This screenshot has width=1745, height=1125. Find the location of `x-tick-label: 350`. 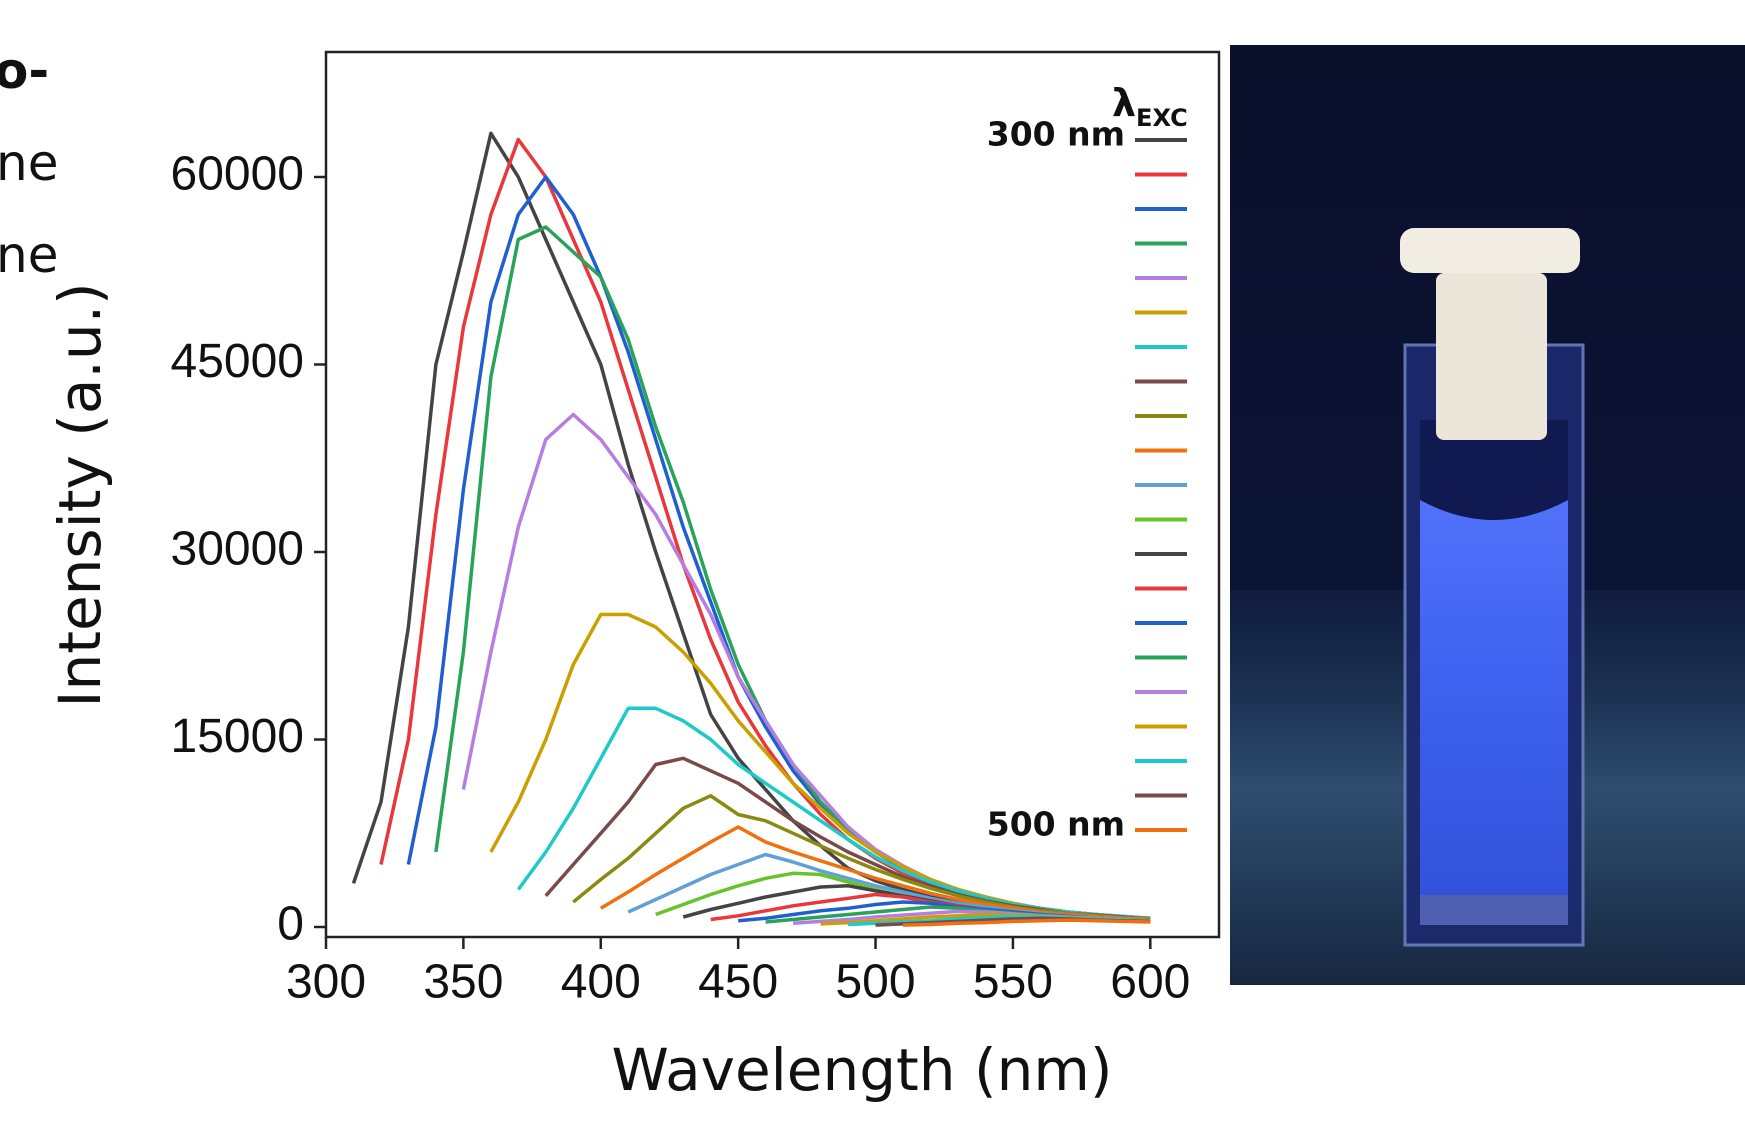

x-tick-label: 350 is located at coordinates (463, 982).